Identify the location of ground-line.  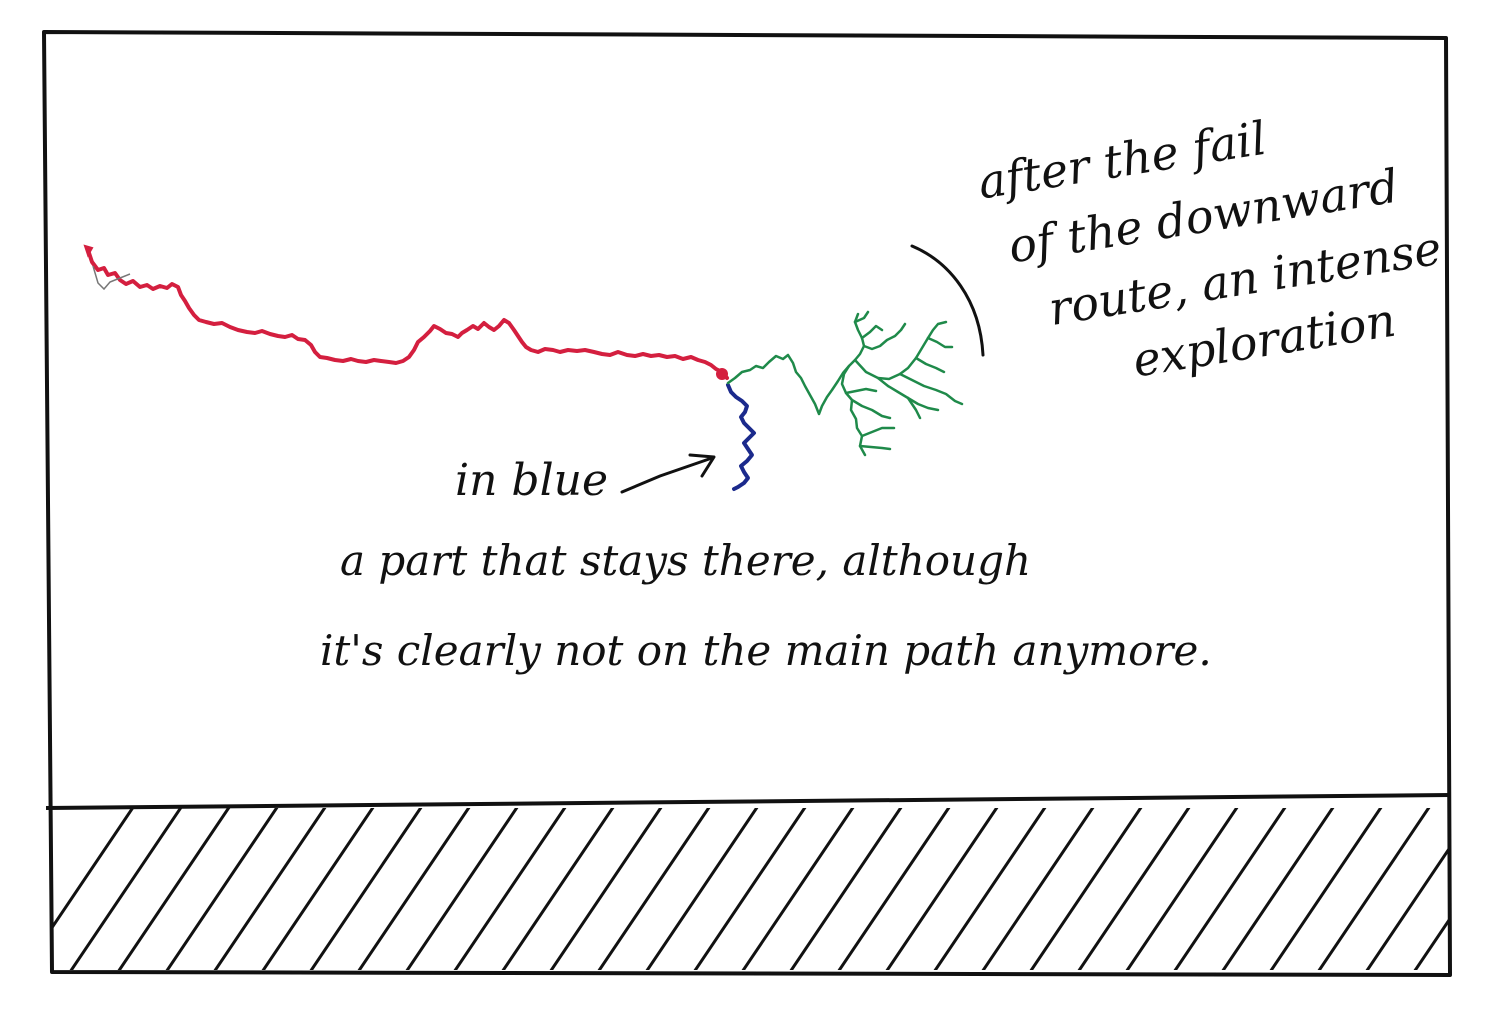
(748, 801).